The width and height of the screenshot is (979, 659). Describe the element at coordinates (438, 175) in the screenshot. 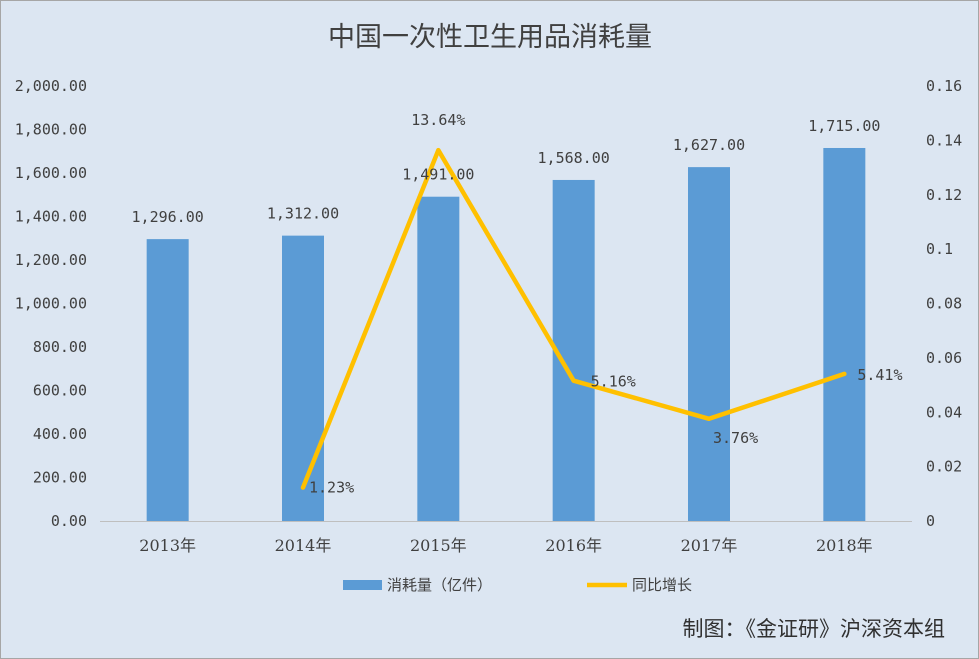

I see `bar-data-label: 1,491.00` at that location.